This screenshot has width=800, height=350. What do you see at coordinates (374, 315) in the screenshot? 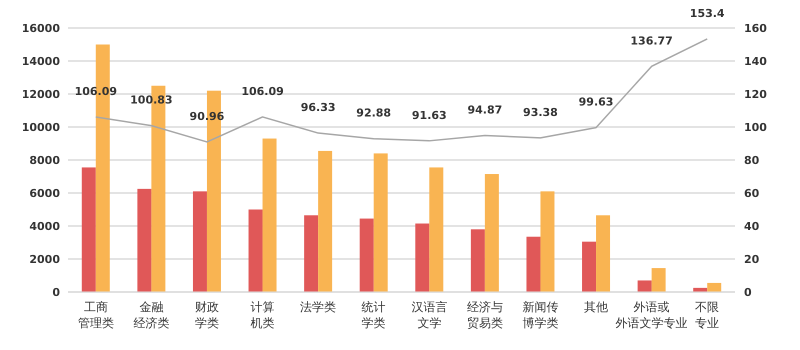
I see `x-tick-label: 统计学类` at bounding box center [374, 315].